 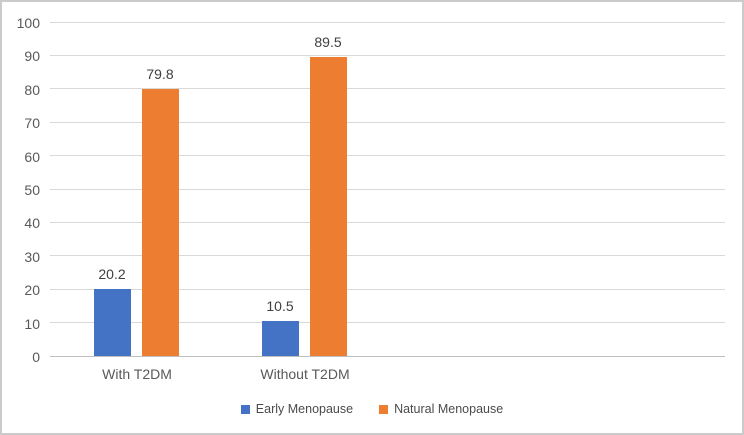 What do you see at coordinates (32, 256) in the screenshot?
I see `y-axis-tick-label: 30` at bounding box center [32, 256].